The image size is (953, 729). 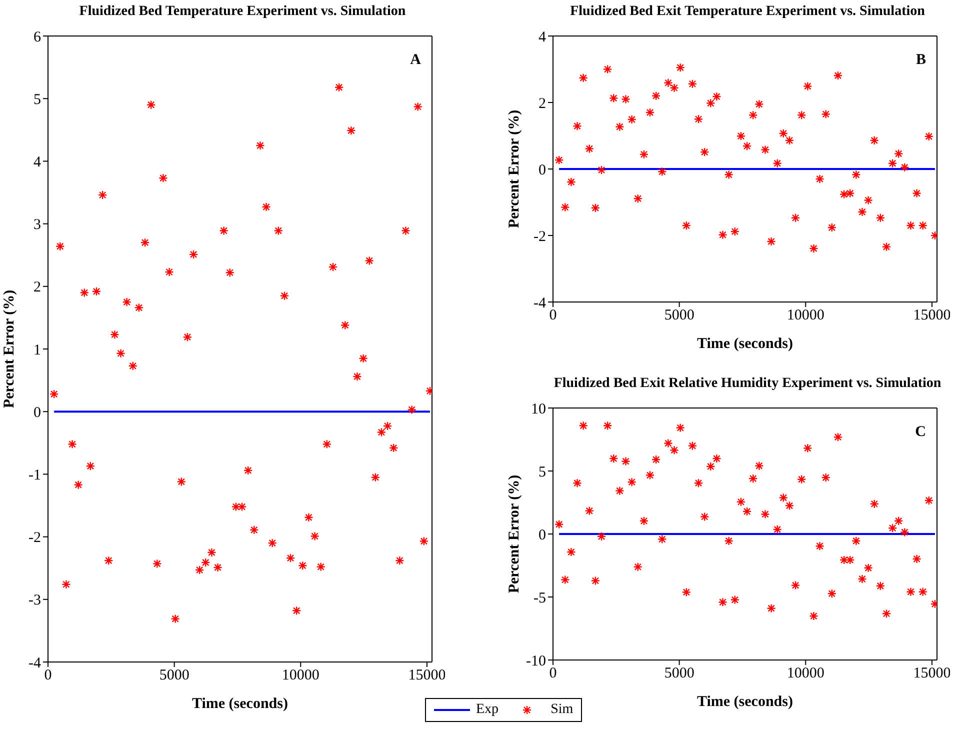 What do you see at coordinates (38, 37) in the screenshot?
I see `y-tick-label: 6` at bounding box center [38, 37].